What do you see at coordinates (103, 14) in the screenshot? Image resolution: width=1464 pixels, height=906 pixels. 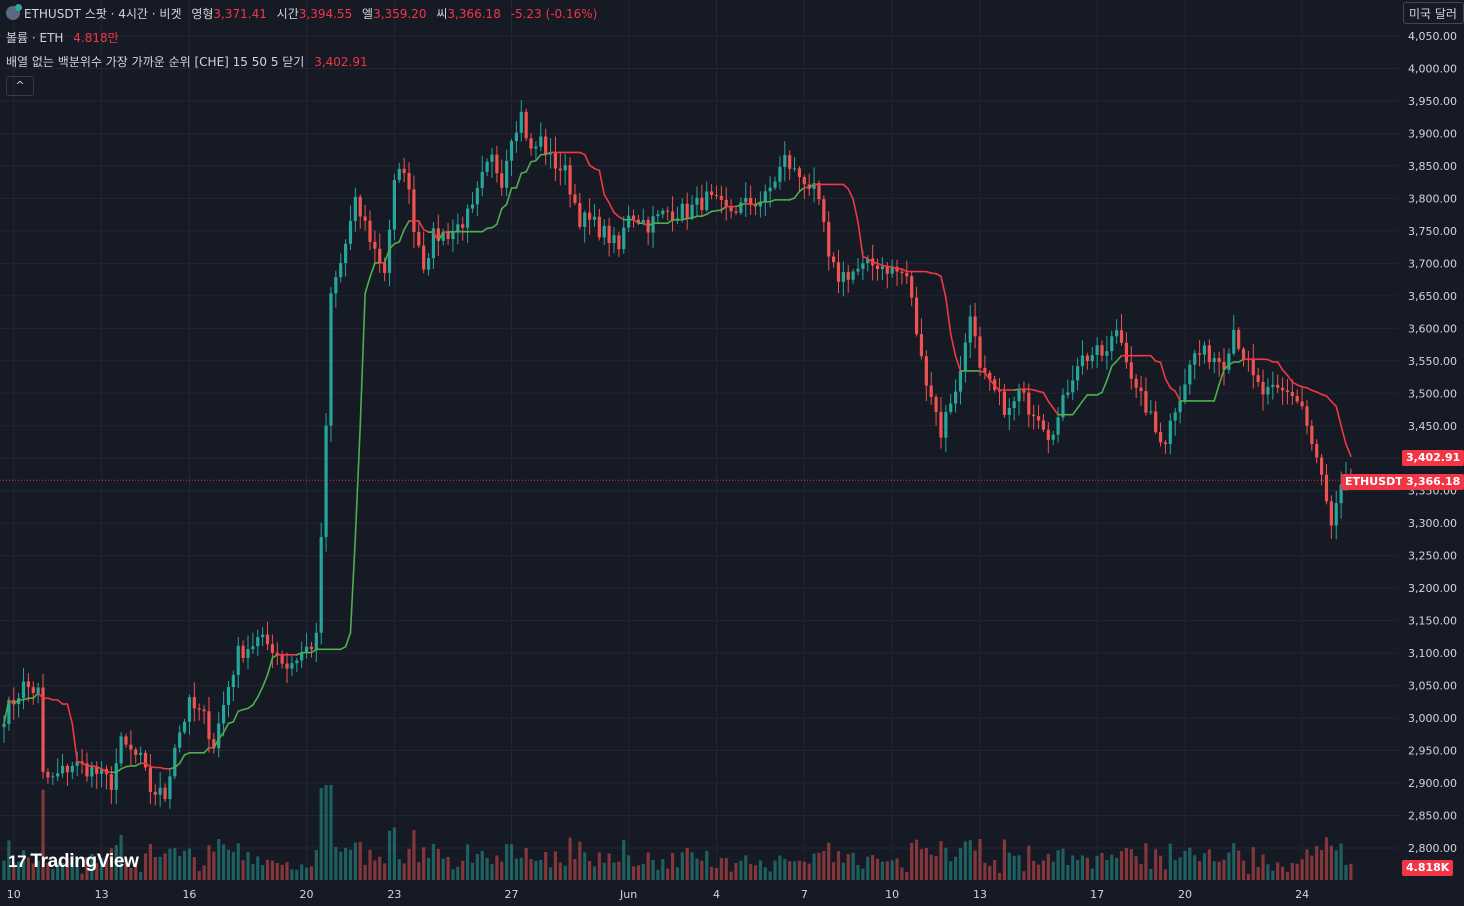 I see `symbol-title: ETHUSDT 스팟 · 4시간 · 비겟` at bounding box center [103, 14].